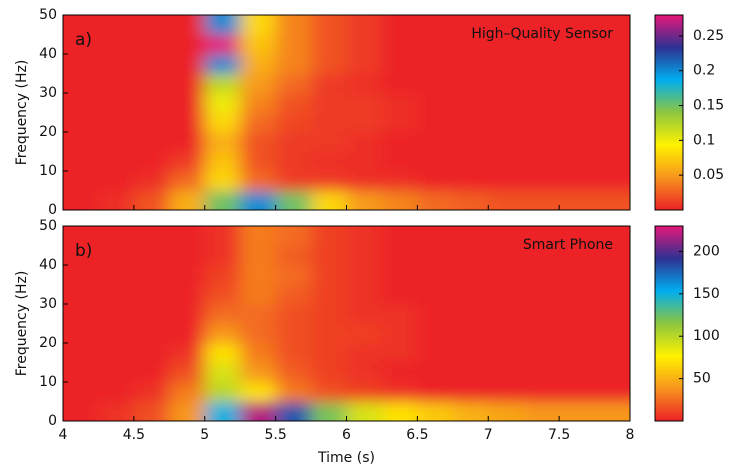 Image resolution: width=729 pixels, height=471 pixels. Describe the element at coordinates (48, 343) in the screenshot. I see `y-tick-label: 20` at that location.